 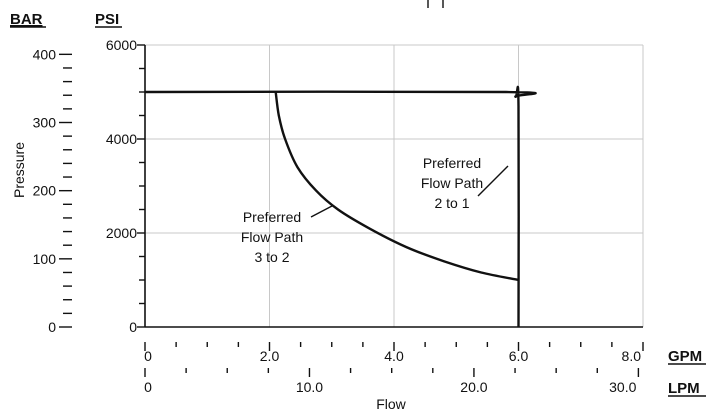 I want to click on bar-tick-label: 0, so click(x=52, y=327).